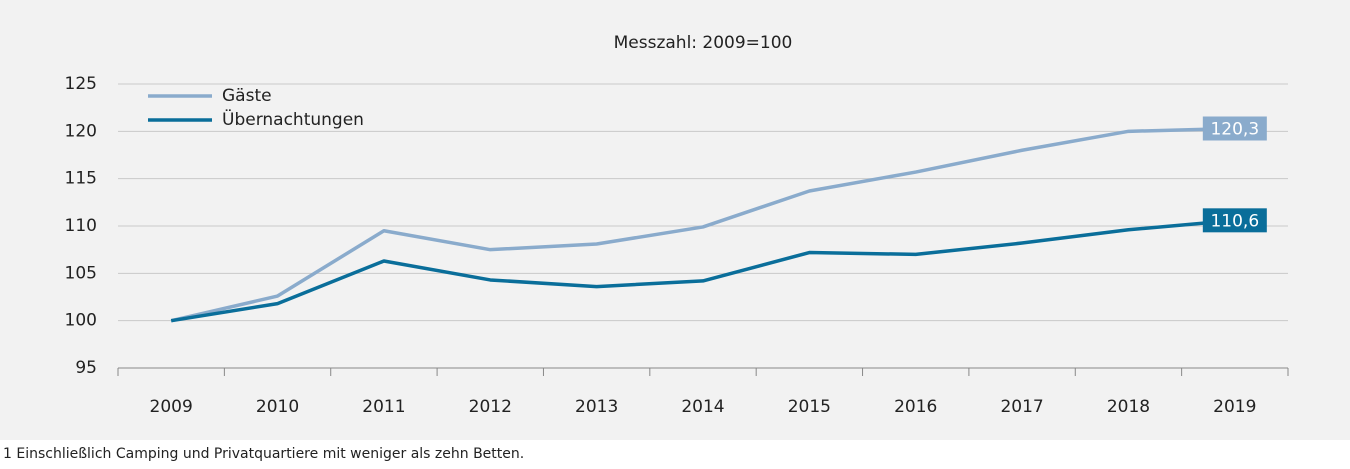 Image resolution: width=1350 pixels, height=469 pixels. I want to click on legend-label: Übernachtungen, so click(293, 119).